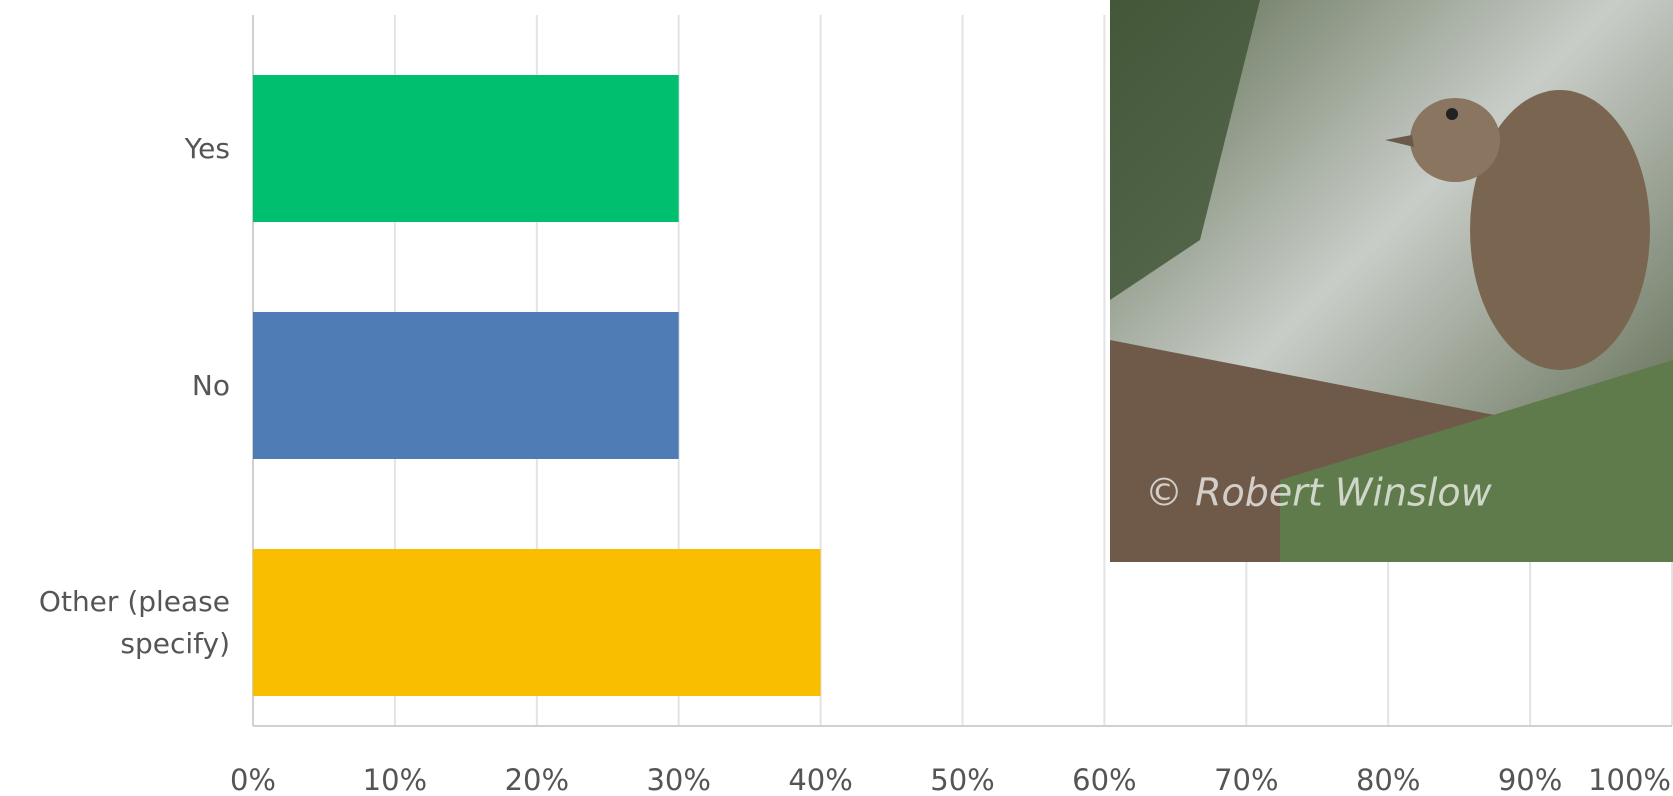  I want to click on x-tick-label: 90%, so click(1530, 779).